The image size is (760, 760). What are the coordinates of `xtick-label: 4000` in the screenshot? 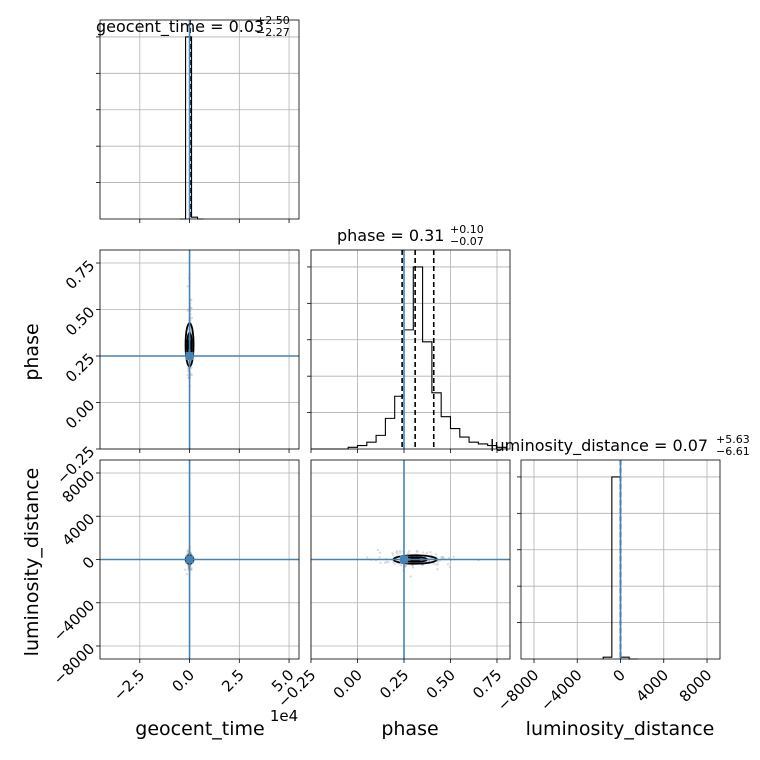 It's located at (653, 686).